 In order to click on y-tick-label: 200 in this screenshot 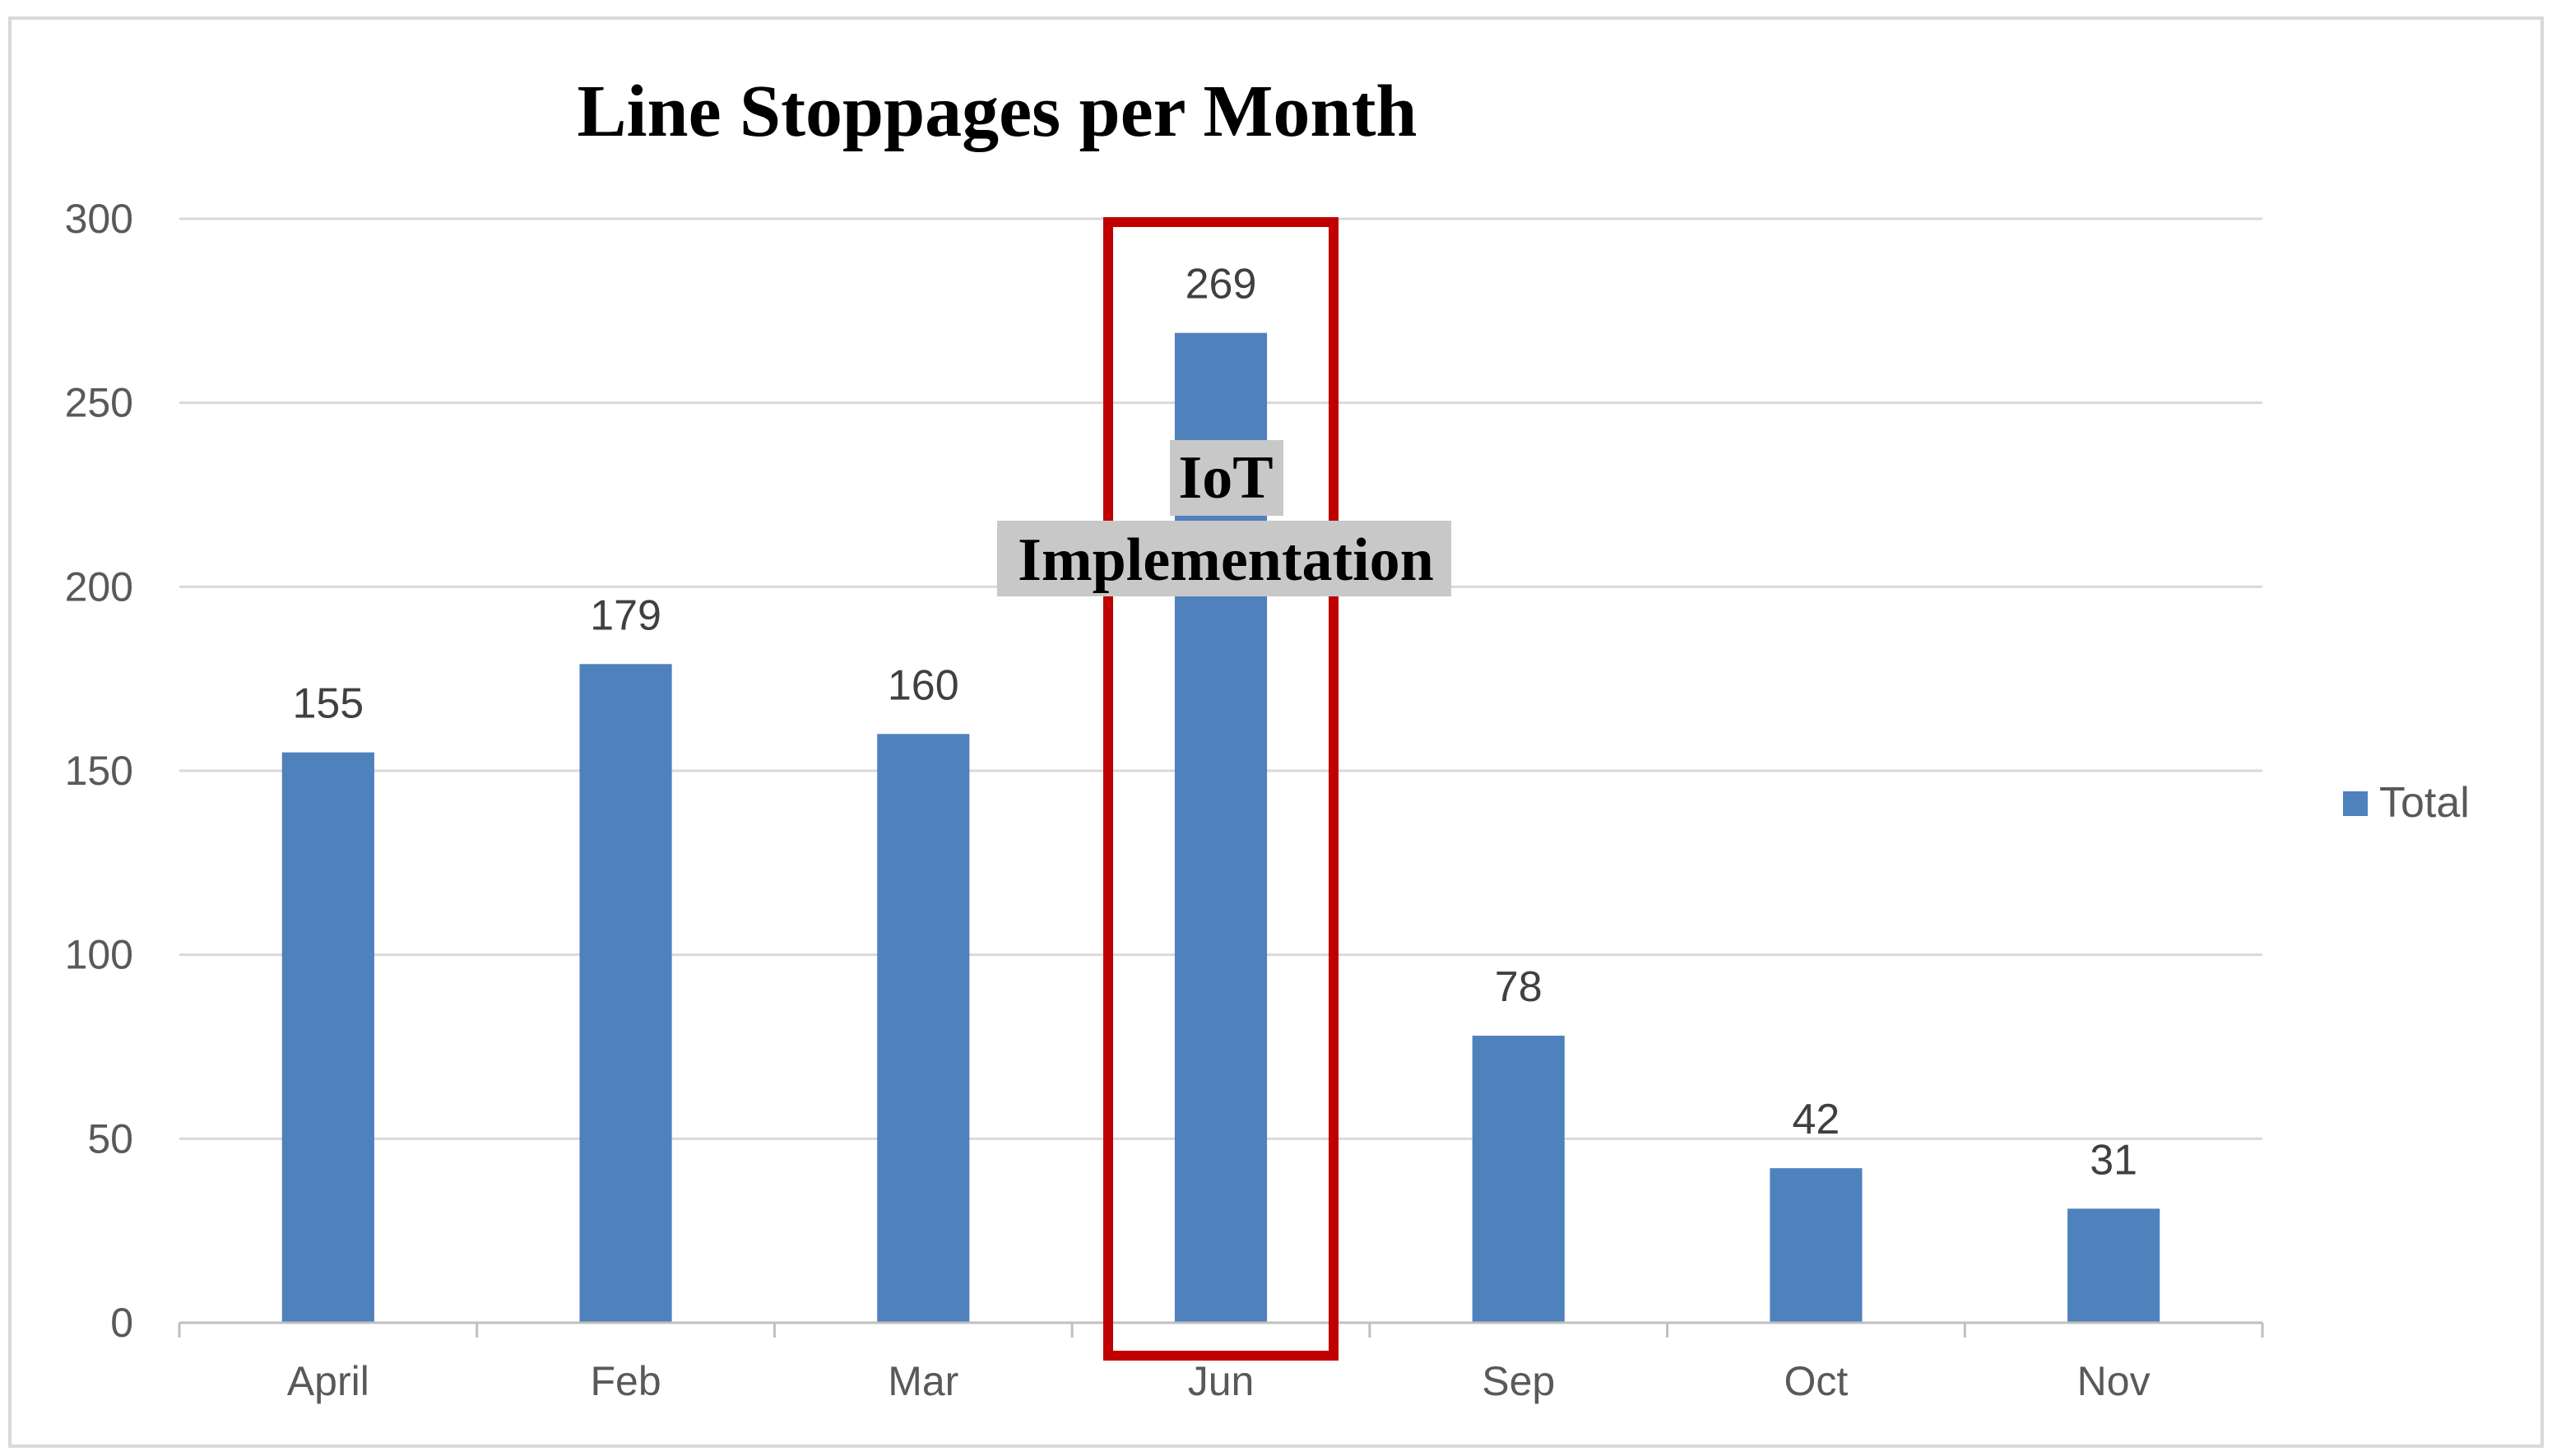, I will do `click(99, 586)`.